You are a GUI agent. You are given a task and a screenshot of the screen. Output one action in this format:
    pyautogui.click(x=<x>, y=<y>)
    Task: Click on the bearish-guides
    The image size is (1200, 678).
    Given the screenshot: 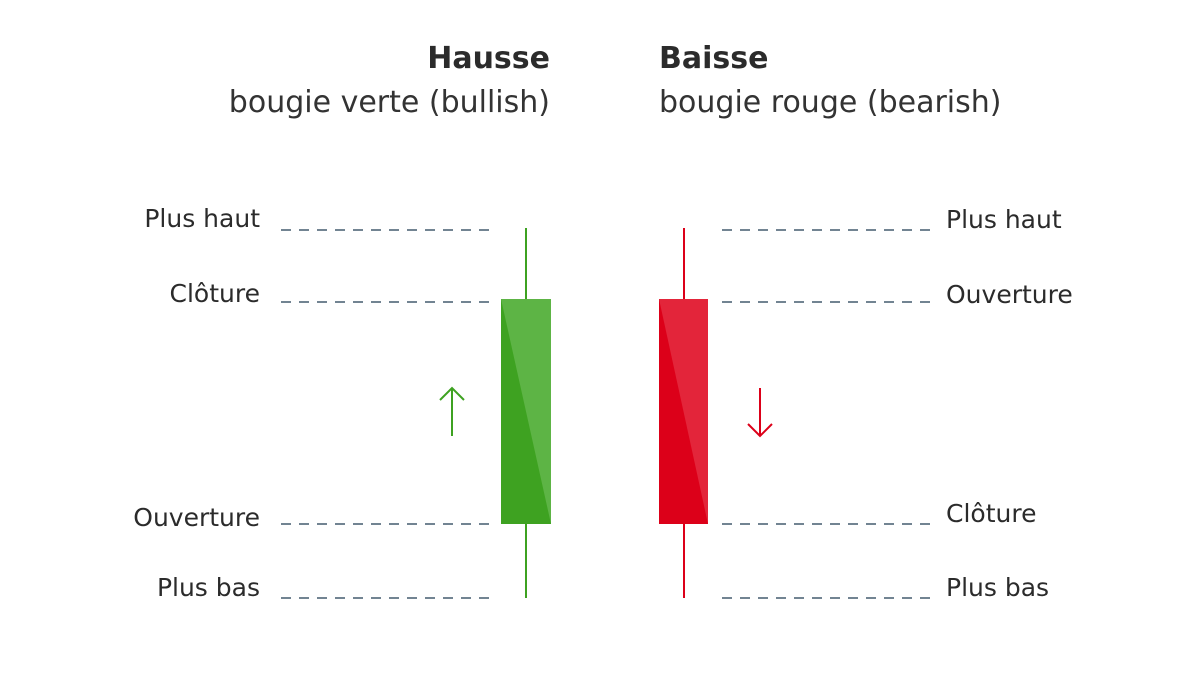 What is the action you would take?
    pyautogui.click(x=827, y=414)
    